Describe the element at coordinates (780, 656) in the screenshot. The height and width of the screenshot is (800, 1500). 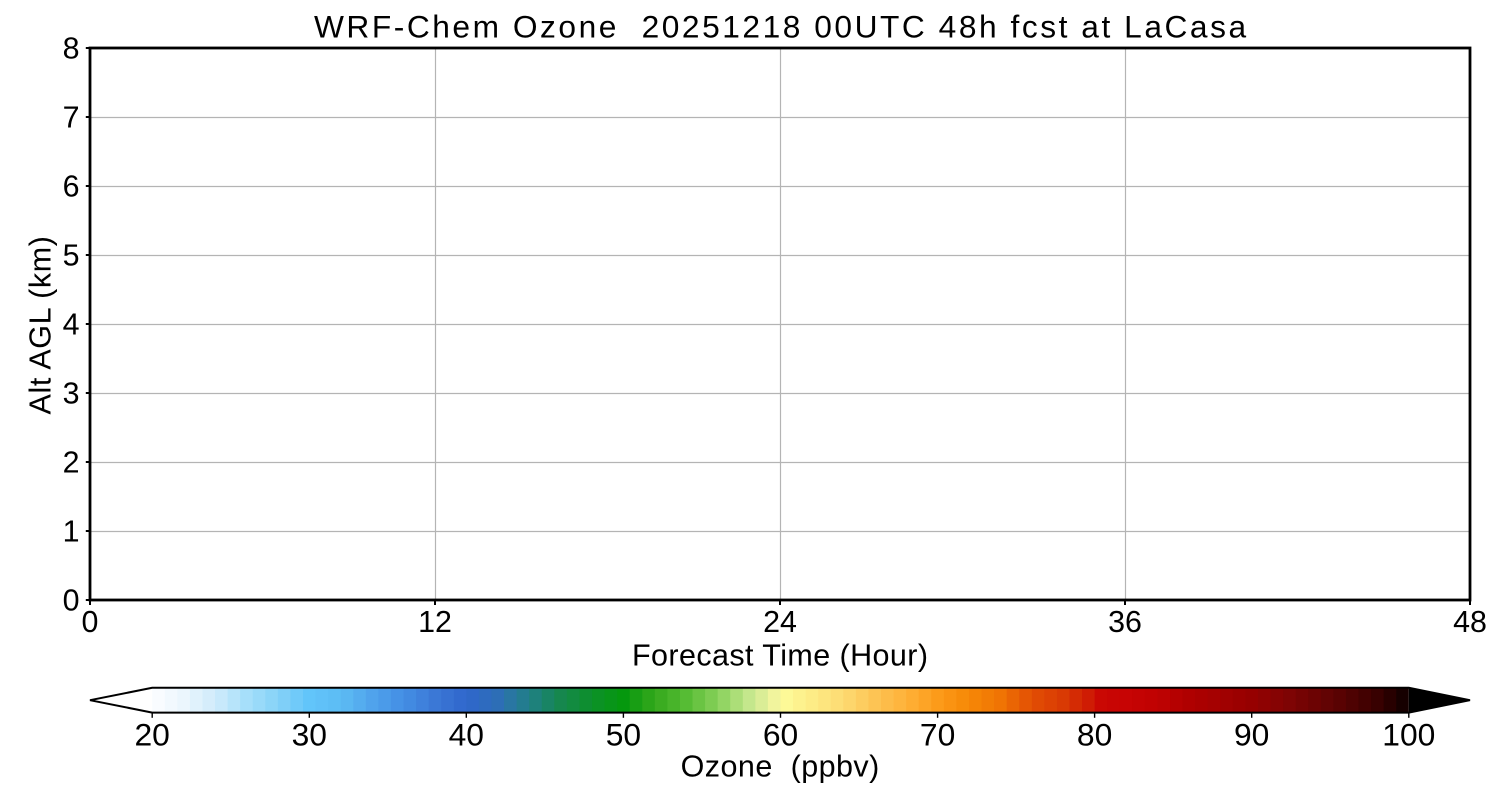
I see `svg-text: Forecast Time (Hour)` at that location.